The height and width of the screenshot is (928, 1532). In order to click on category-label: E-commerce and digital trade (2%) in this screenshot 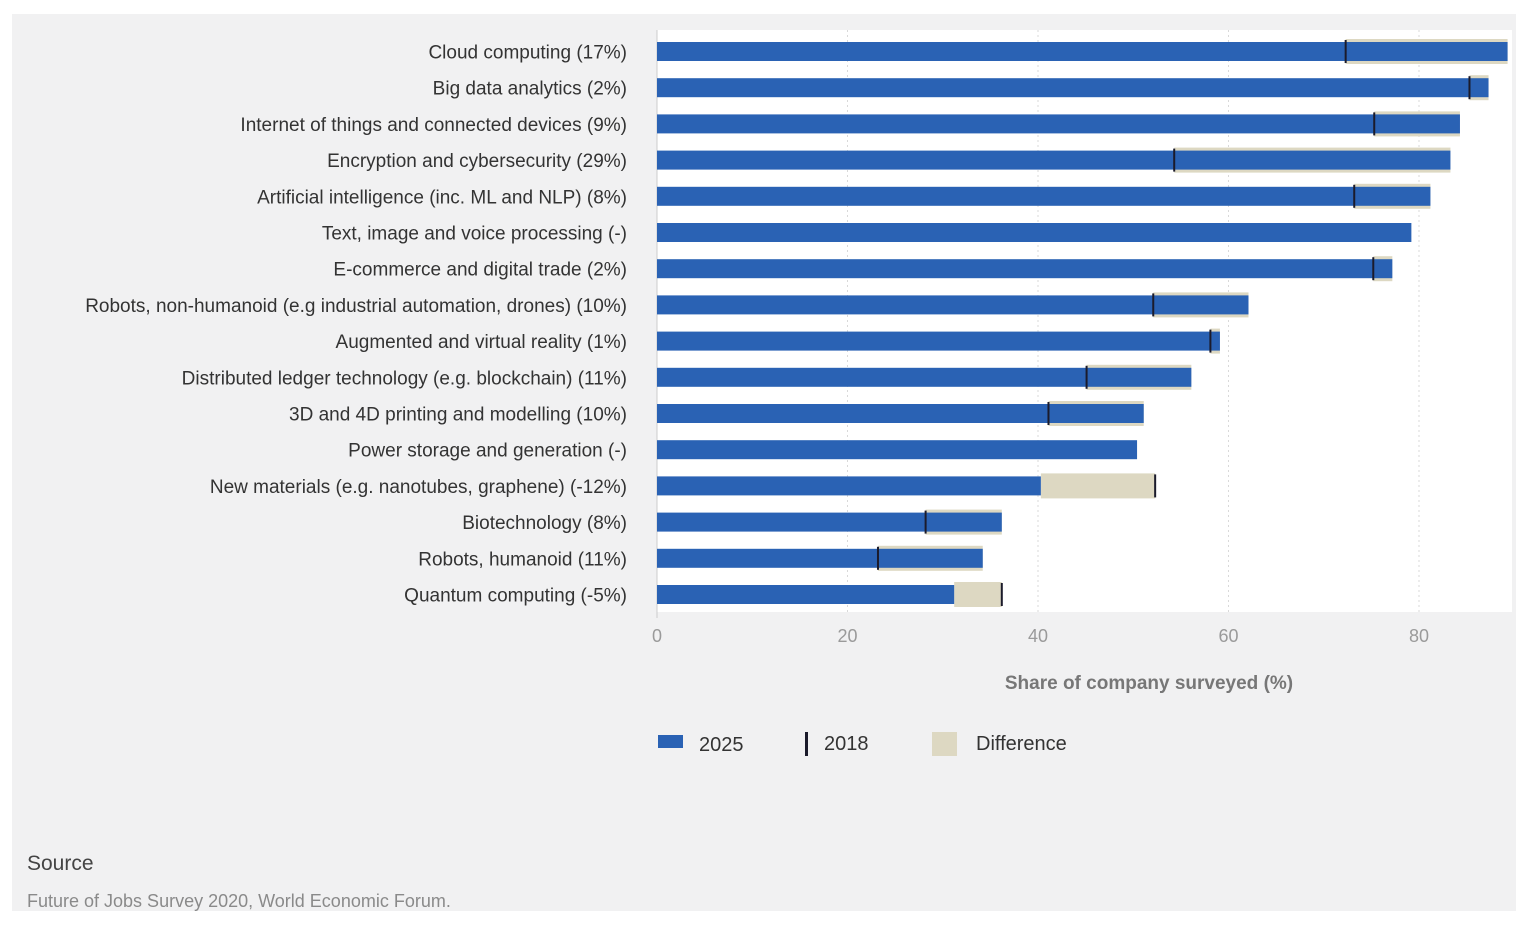, I will do `click(480, 270)`.